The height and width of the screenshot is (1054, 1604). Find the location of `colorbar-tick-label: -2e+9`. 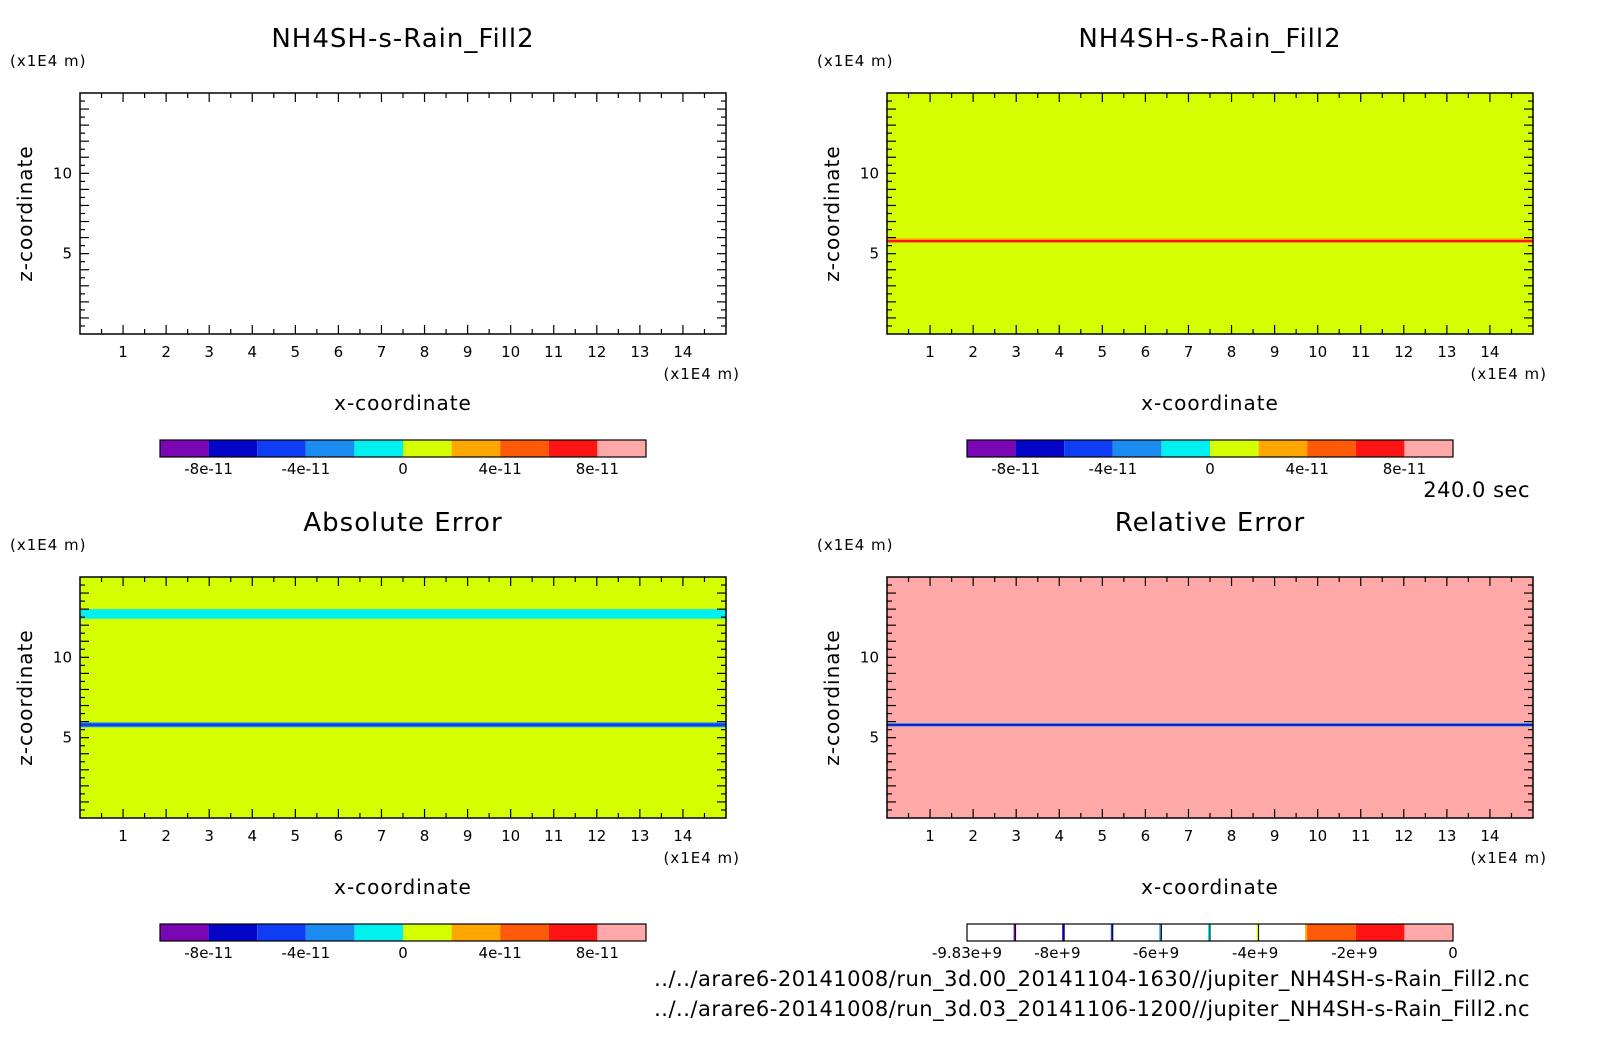

colorbar-tick-label: -2e+9 is located at coordinates (1354, 953).